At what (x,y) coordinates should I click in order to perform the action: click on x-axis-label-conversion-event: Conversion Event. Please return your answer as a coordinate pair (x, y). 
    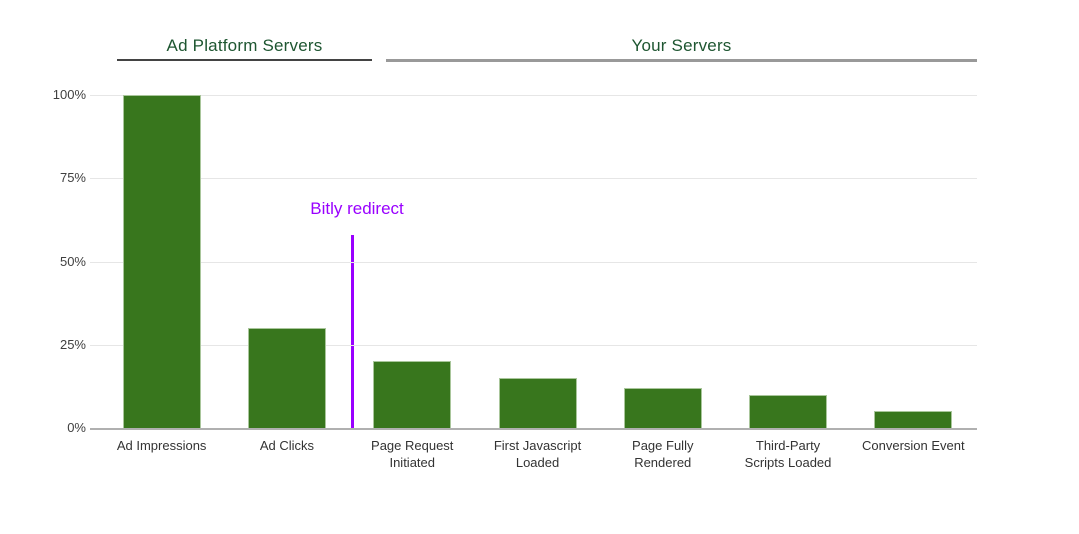
    Looking at the image, I should click on (913, 445).